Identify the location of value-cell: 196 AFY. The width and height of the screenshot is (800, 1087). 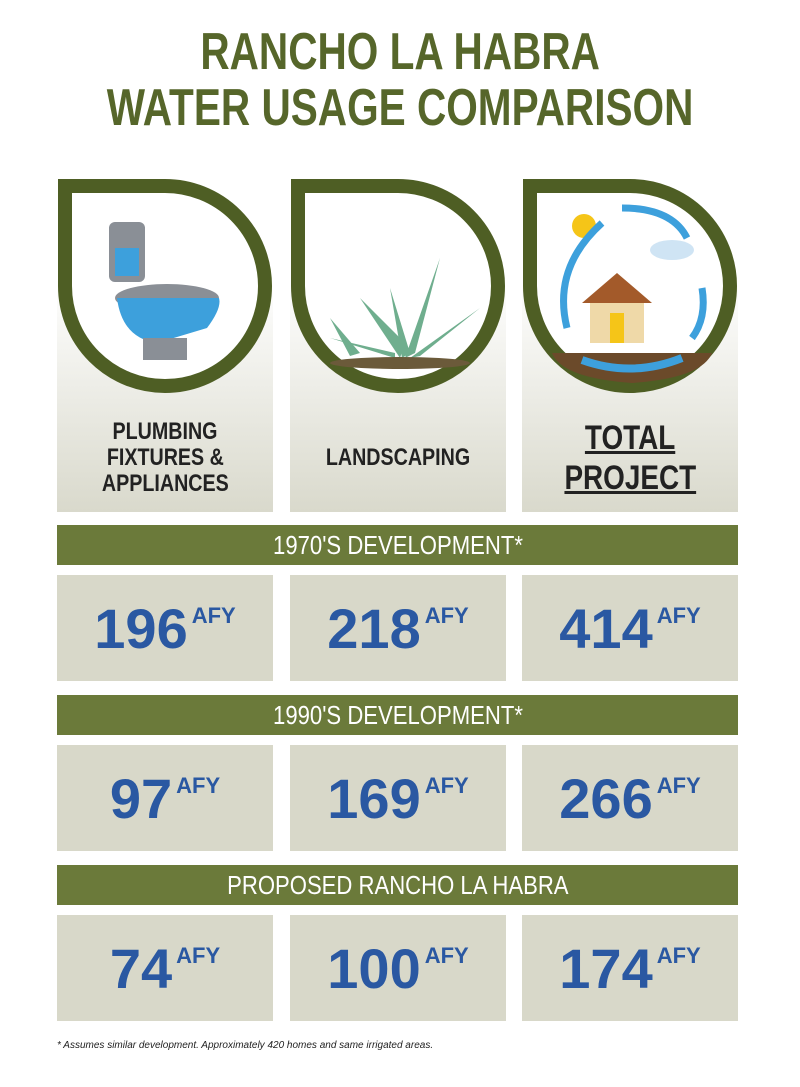
(165, 628).